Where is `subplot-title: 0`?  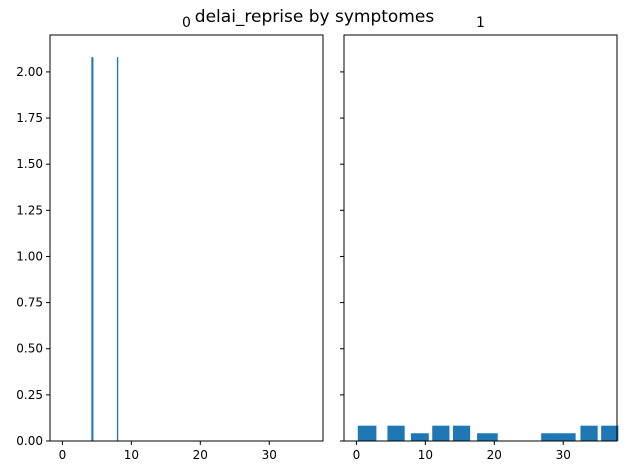
subplot-title: 0 is located at coordinates (186, 23).